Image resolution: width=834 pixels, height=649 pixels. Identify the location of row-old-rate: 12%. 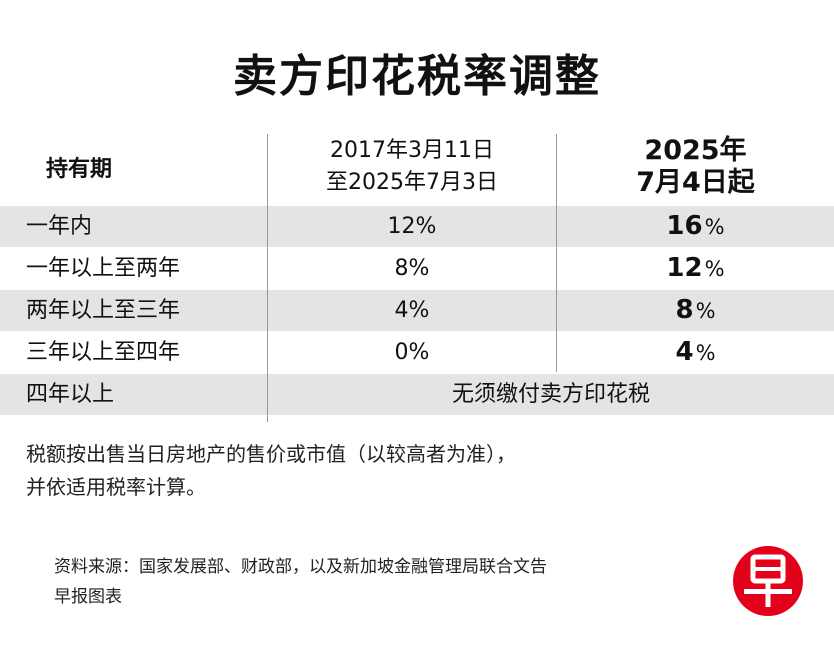
(412, 226).